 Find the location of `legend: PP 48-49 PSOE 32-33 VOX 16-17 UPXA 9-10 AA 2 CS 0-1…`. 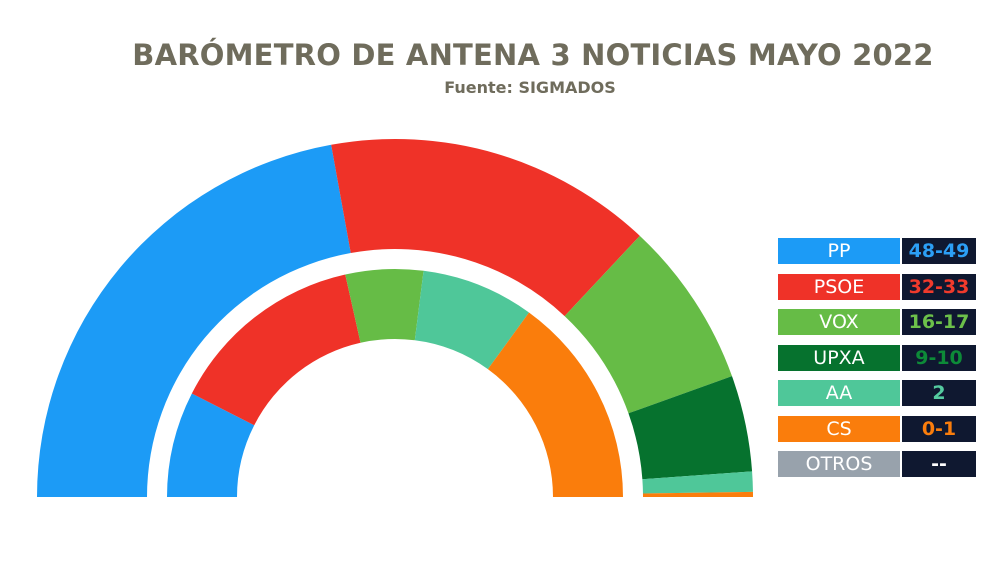

legend: PP 48-49 PSOE 32-33 VOX 16-17 UPXA 9-10 AA 2 CS 0-1… is located at coordinates (877, 362).